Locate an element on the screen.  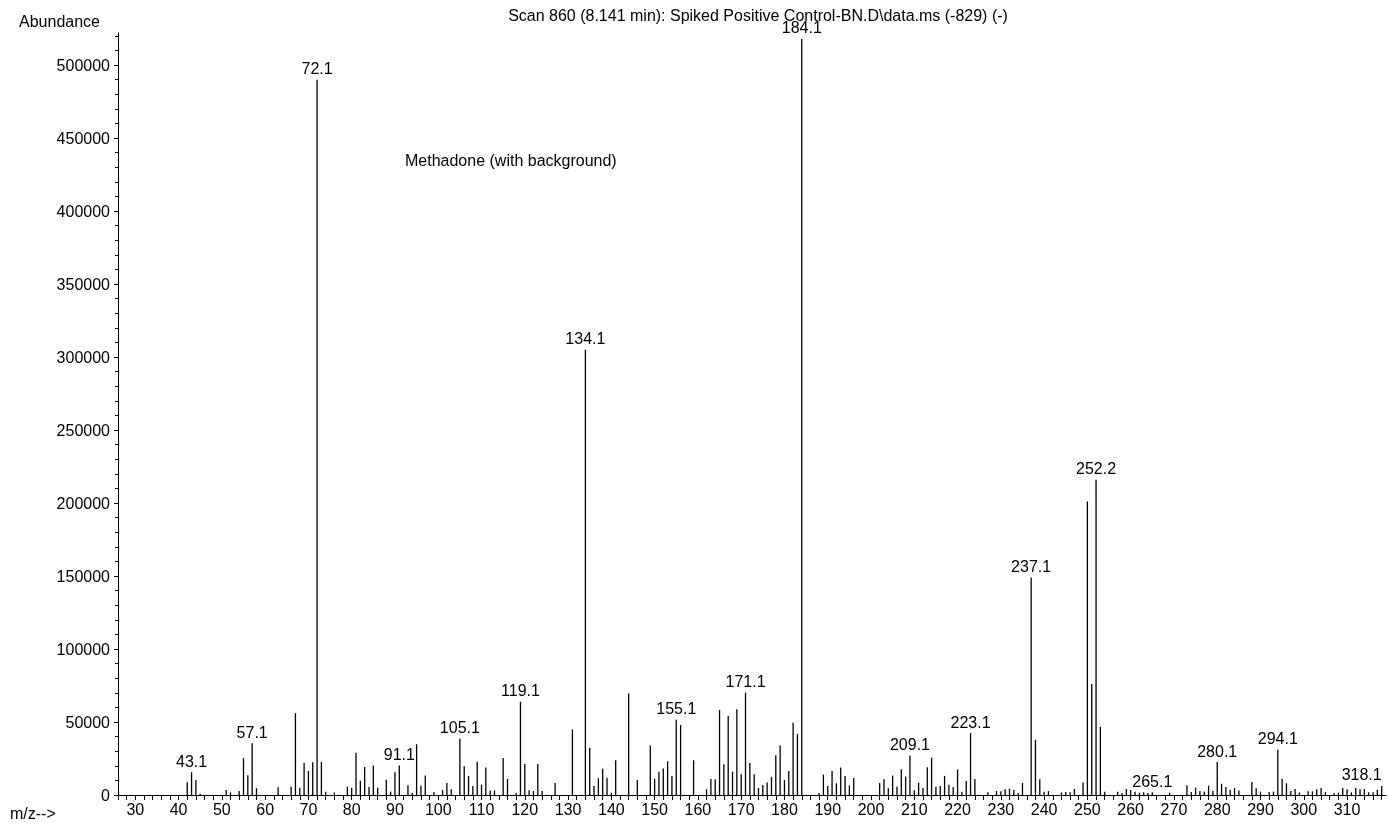
x-tick-label: 30 is located at coordinates (135, 809).